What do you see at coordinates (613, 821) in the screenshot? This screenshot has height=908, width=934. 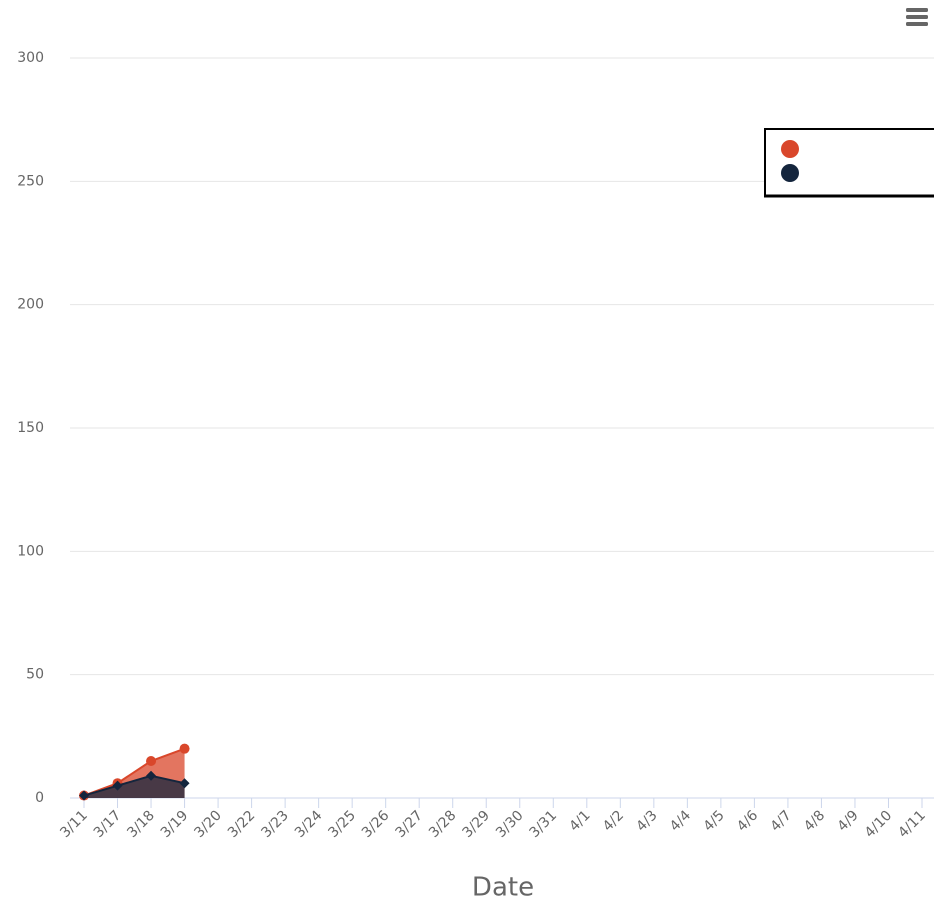 I see `x-tick-label: 4/2` at bounding box center [613, 821].